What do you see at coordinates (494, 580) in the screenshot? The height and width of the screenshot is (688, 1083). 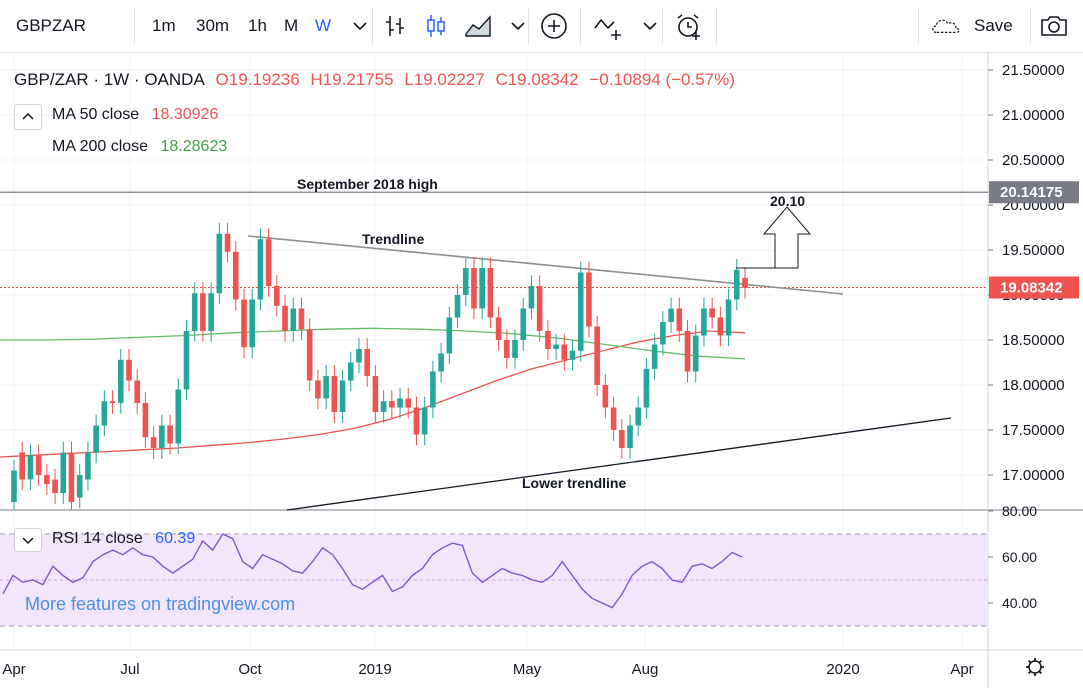 I see `rsi-pane` at bounding box center [494, 580].